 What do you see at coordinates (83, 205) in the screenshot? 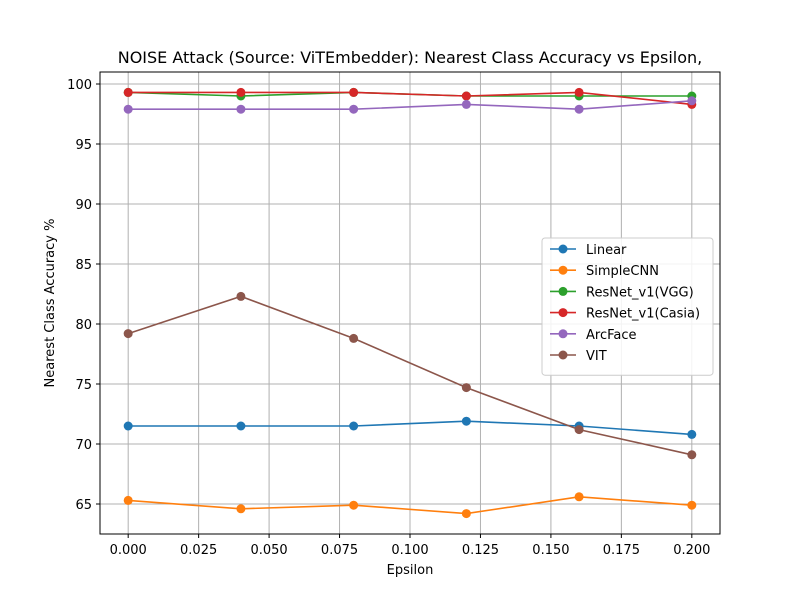
I see `y-tick-label: 90` at bounding box center [83, 205].